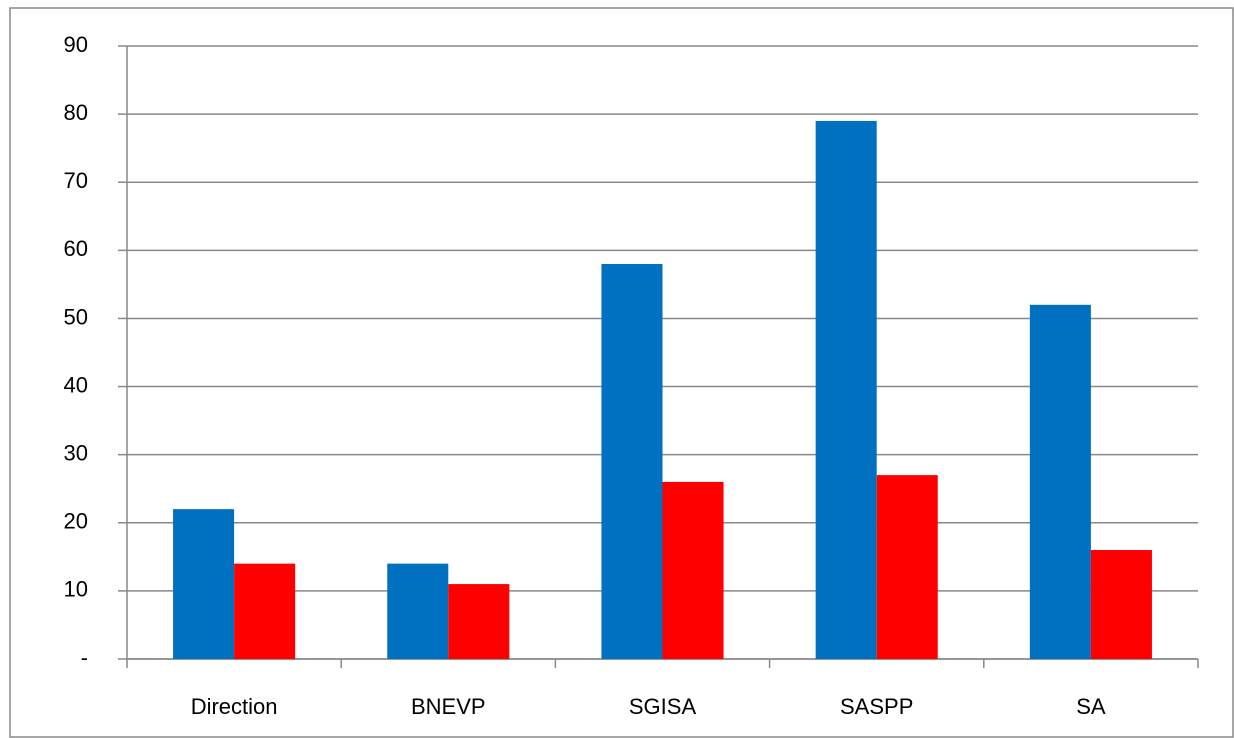 The height and width of the screenshot is (738, 1234). I want to click on x-tick-label: BNEVP, so click(448, 706).